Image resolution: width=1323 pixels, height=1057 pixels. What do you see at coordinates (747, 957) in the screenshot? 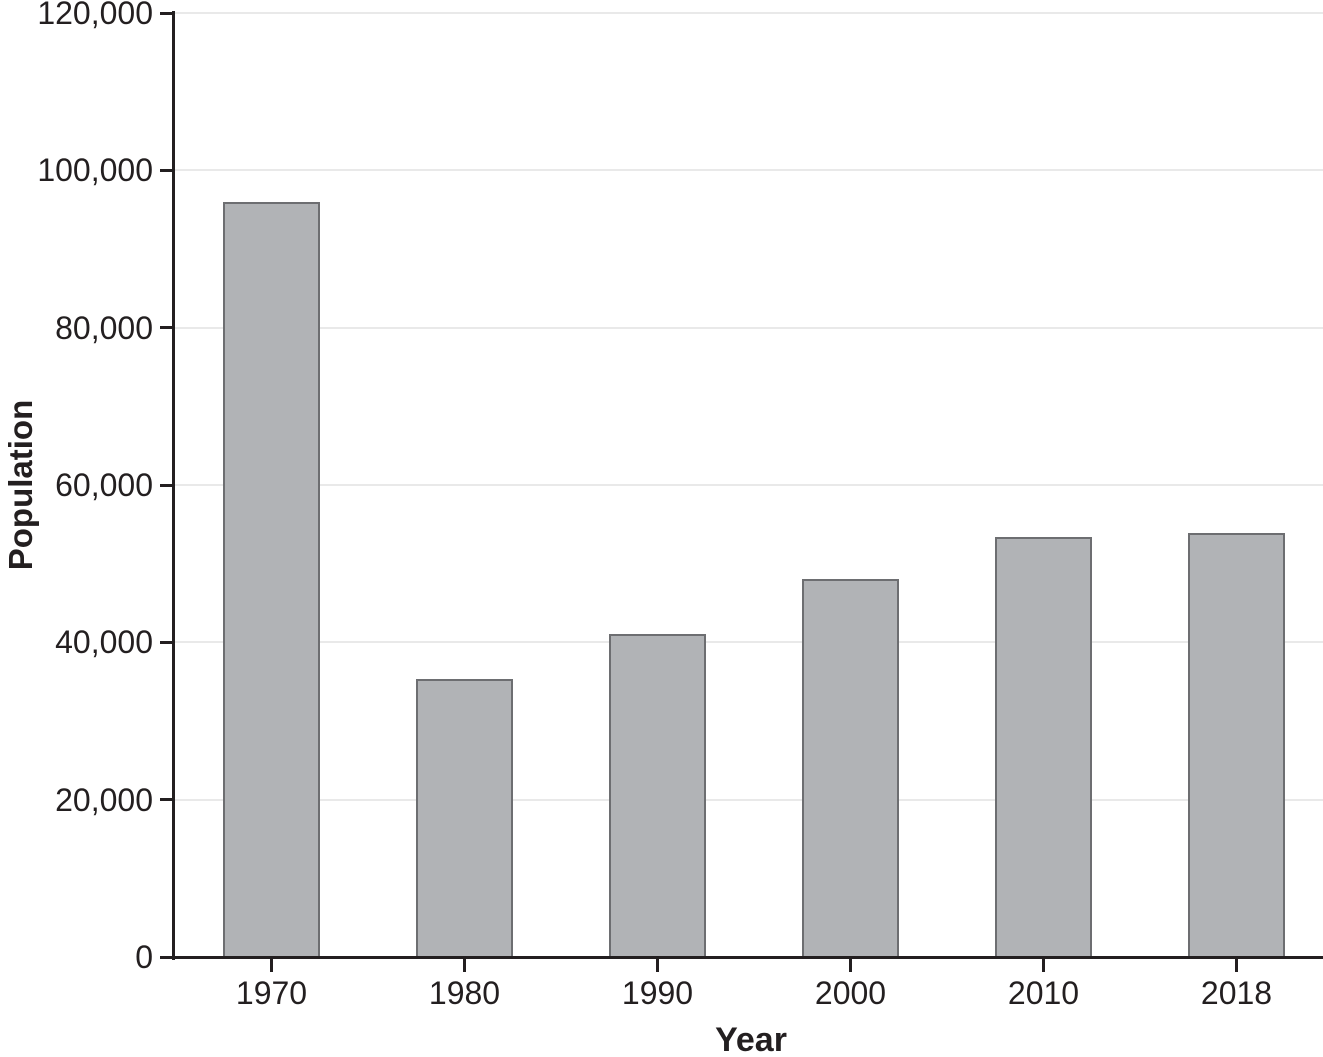
I see `x-axis-line` at bounding box center [747, 957].